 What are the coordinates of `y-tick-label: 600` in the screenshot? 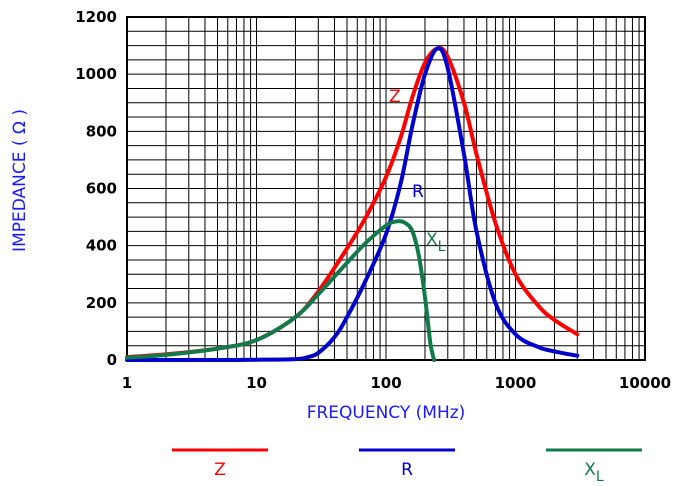 It's located at (101, 189).